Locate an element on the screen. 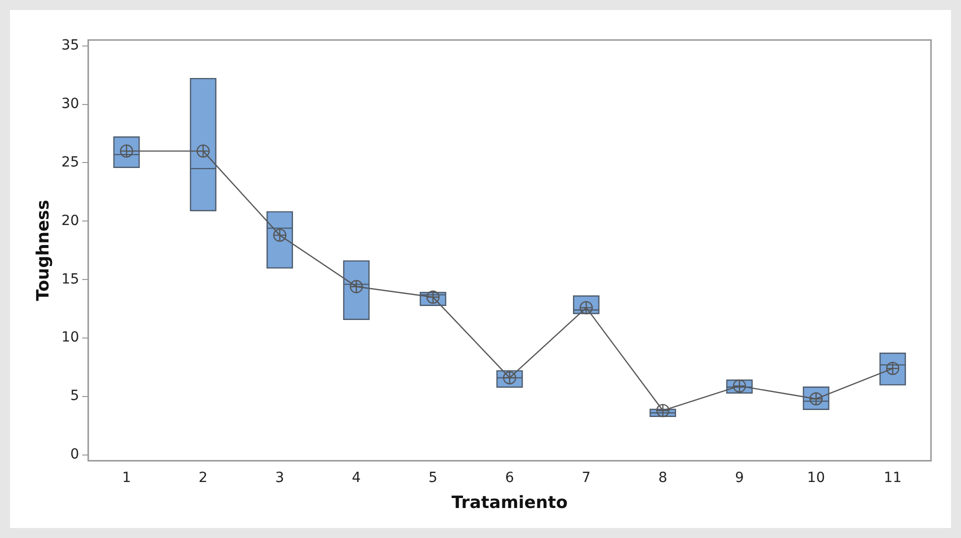 This screenshot has width=961, height=538. x-tick-label: 10 is located at coordinates (816, 478).